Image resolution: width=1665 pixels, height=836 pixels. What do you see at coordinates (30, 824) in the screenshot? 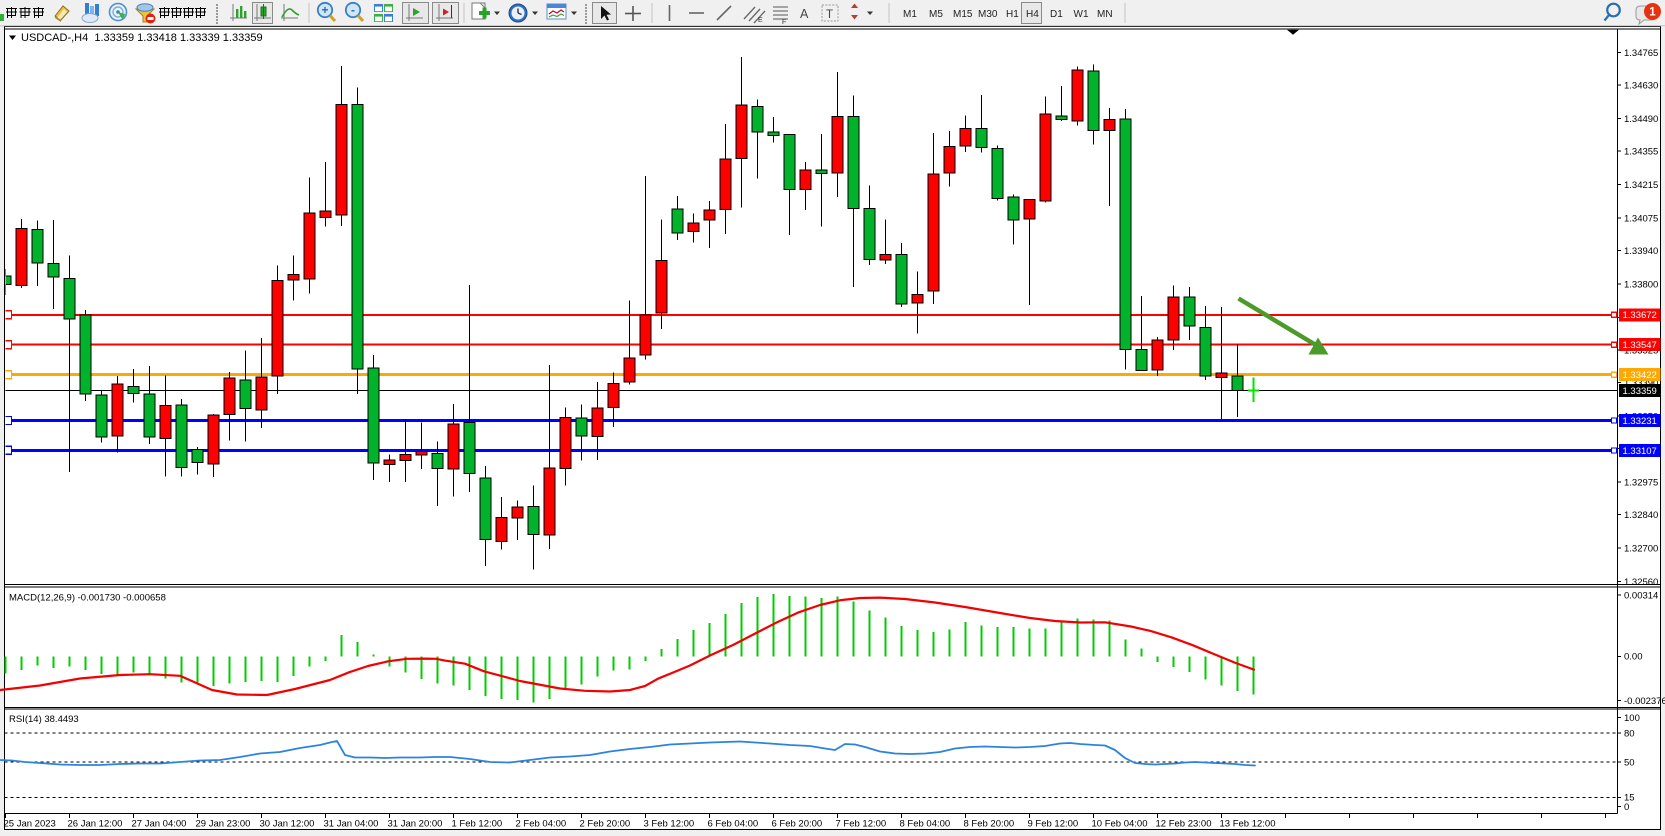
I see `svg-text: 25 Jan 2023` at bounding box center [30, 824].